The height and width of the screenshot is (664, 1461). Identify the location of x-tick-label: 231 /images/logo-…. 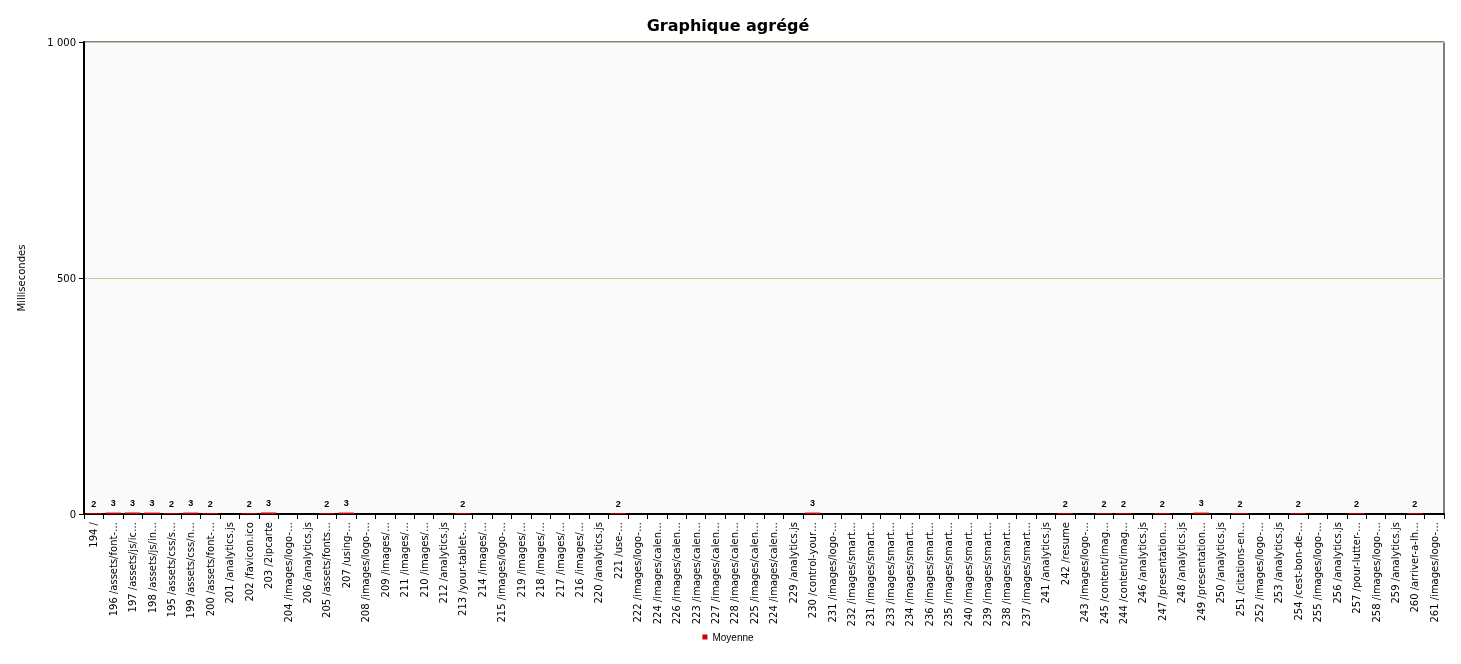
(832, 572).